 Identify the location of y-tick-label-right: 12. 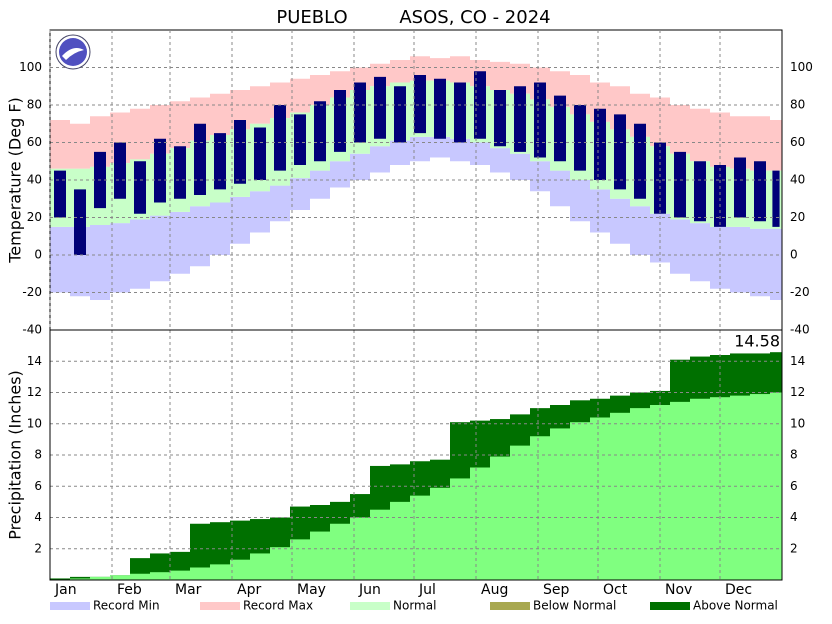
(797, 392).